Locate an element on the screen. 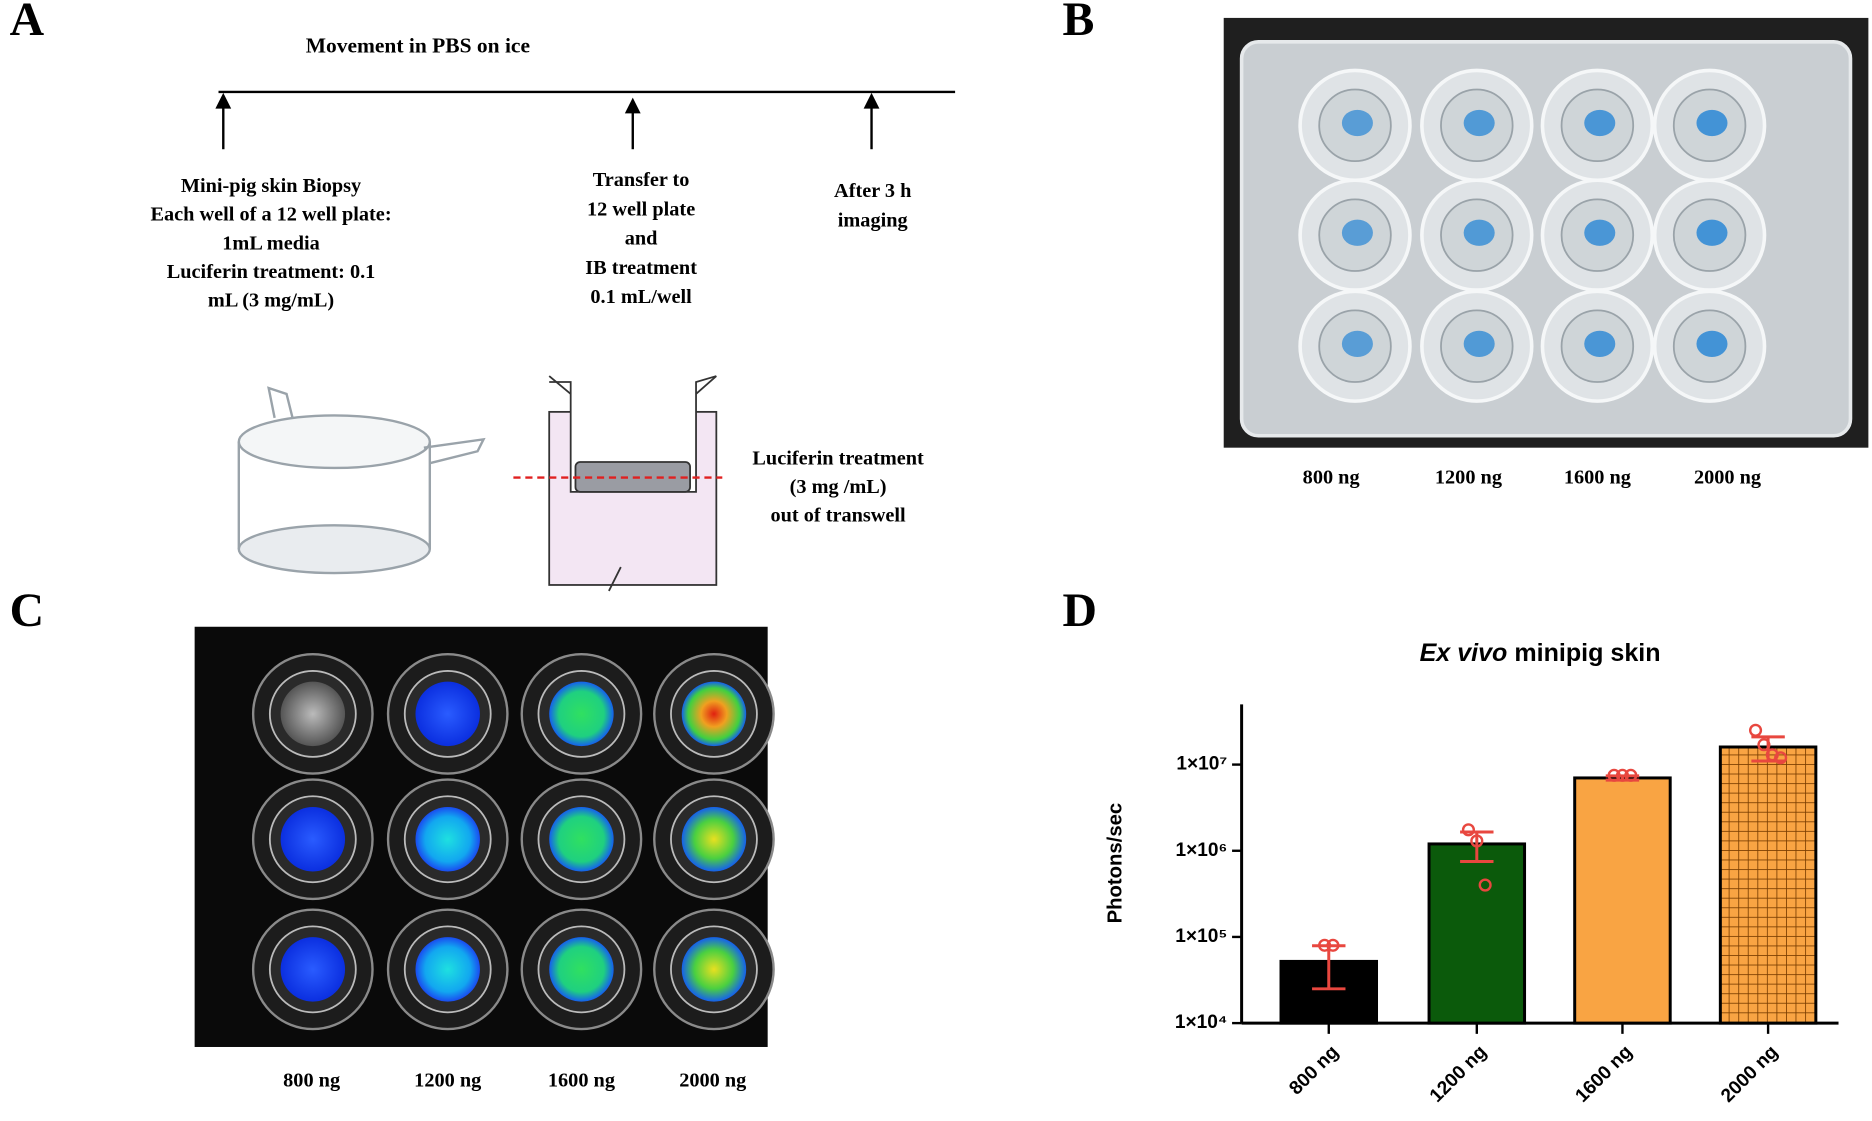 The height and width of the screenshot is (1121, 1872). chart-title-text: minipig skin is located at coordinates (1587, 653).